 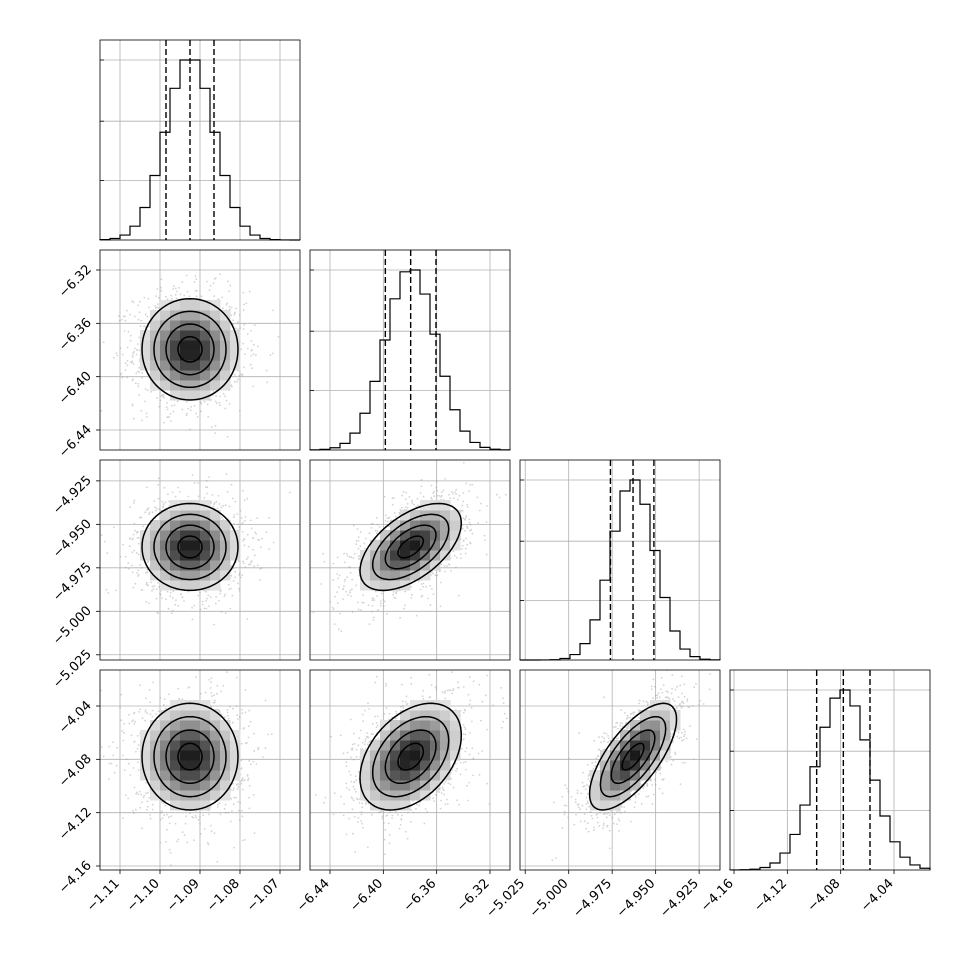 I want to click on x-tick-label: −4.925, so click(x=679, y=898).